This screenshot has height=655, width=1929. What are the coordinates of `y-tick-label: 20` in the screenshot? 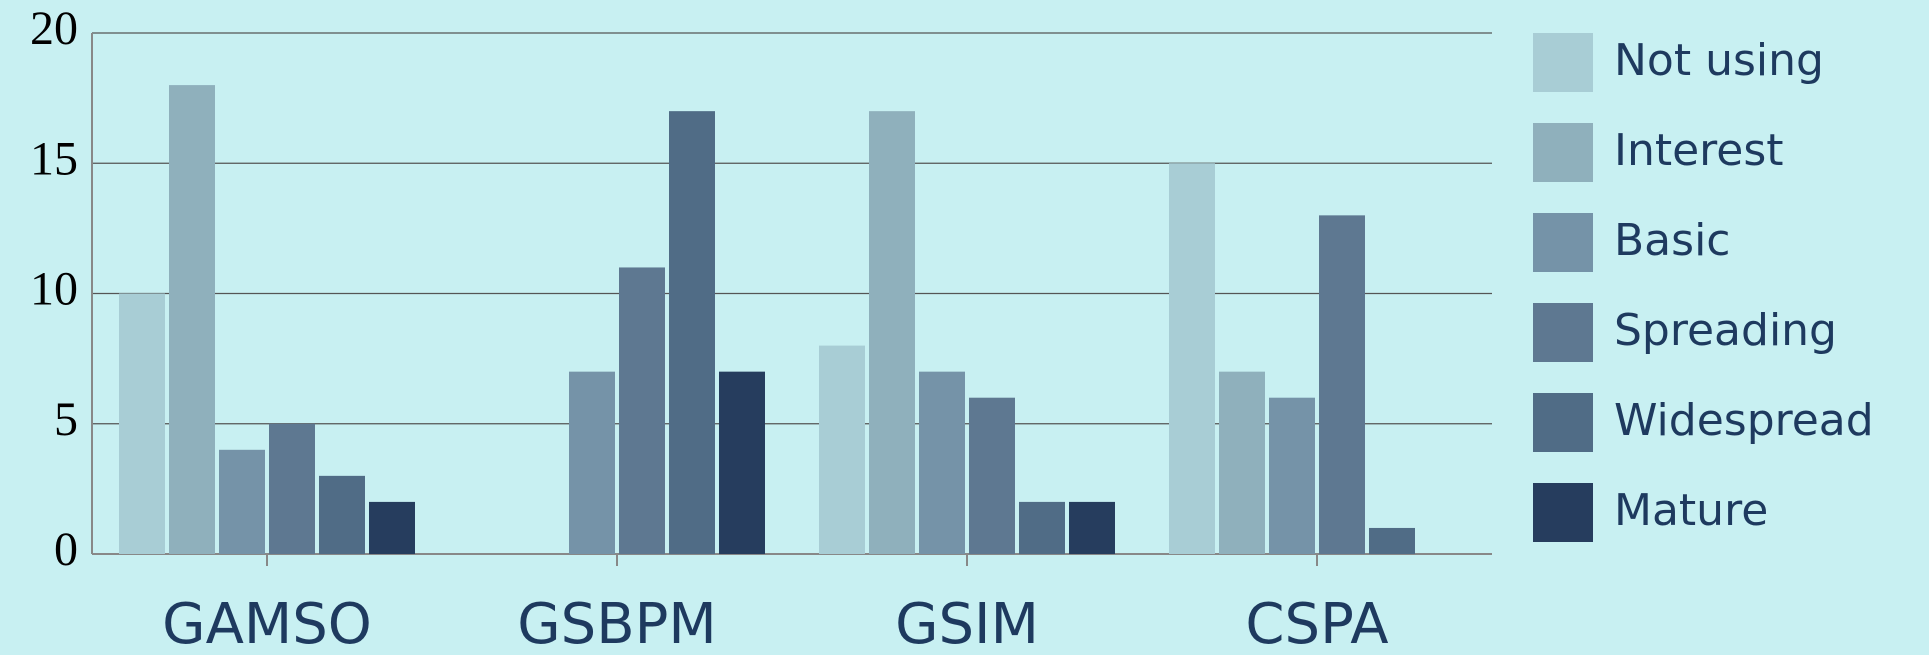 It's located at (54, 28).